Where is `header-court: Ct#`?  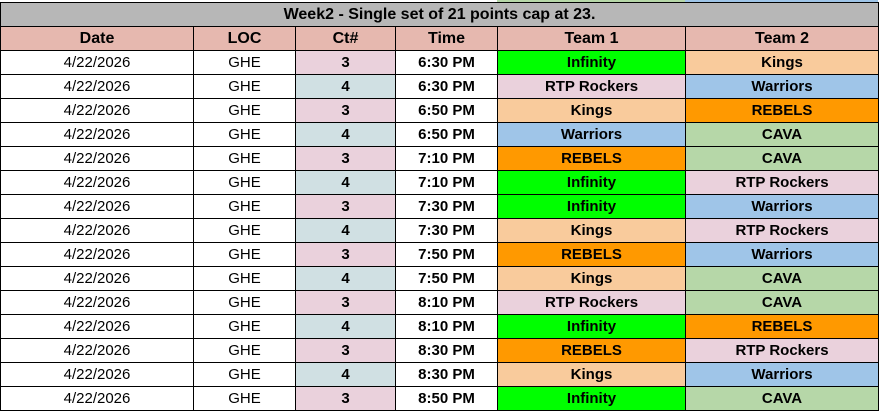
header-court: Ct# is located at coordinates (345, 38).